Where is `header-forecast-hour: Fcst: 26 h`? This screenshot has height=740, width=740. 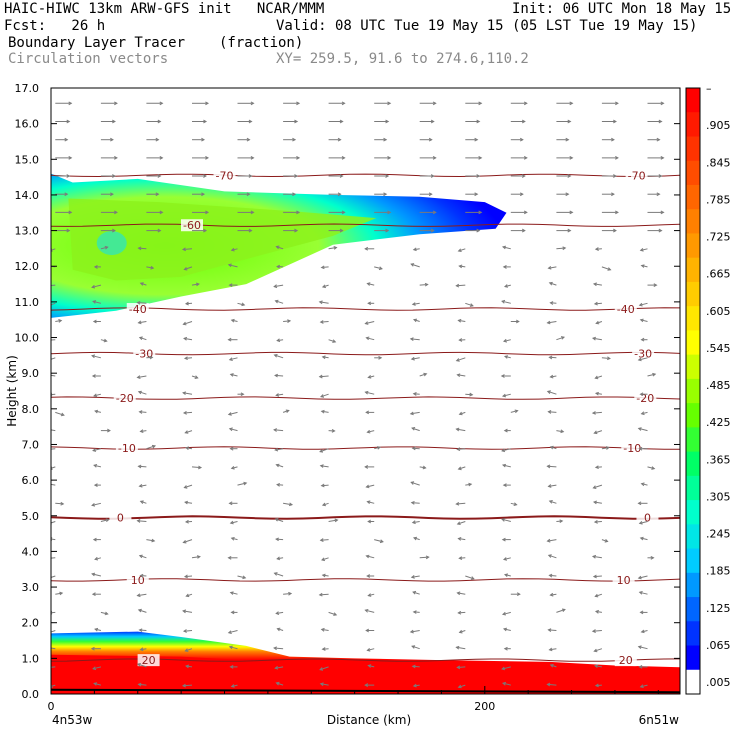 header-forecast-hour: Fcst: 26 h is located at coordinates (55, 26).